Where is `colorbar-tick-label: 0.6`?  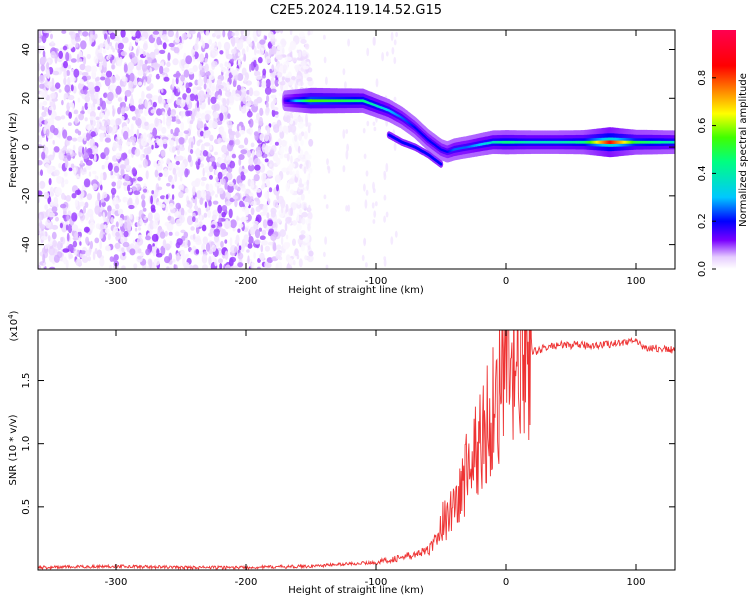
colorbar-tick-label: 0.6 is located at coordinates (702, 126).